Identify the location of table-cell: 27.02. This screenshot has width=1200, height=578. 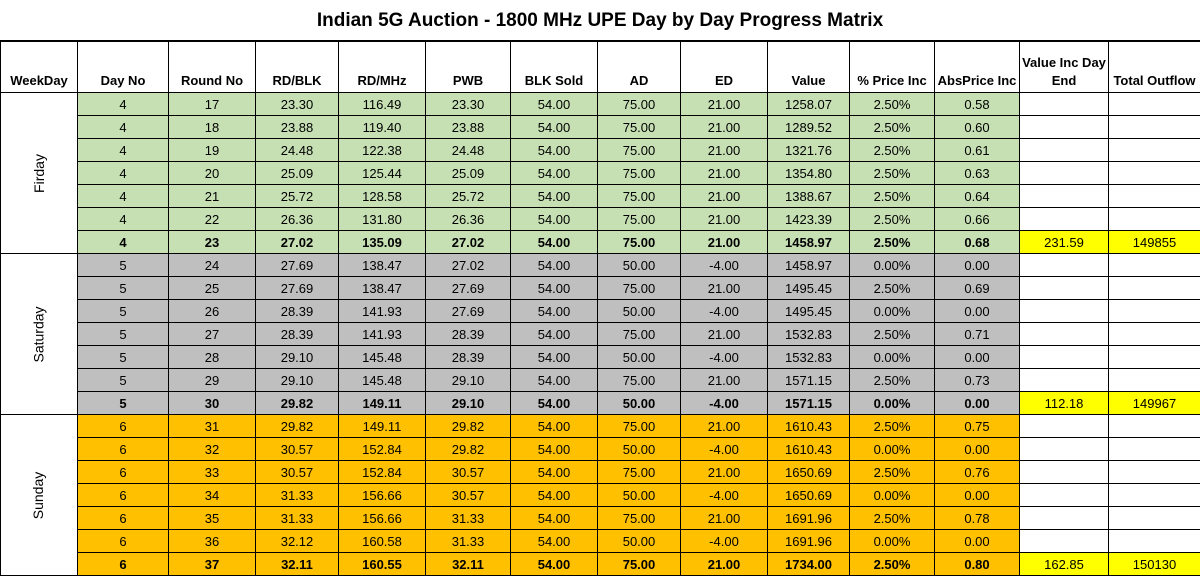
(468, 265).